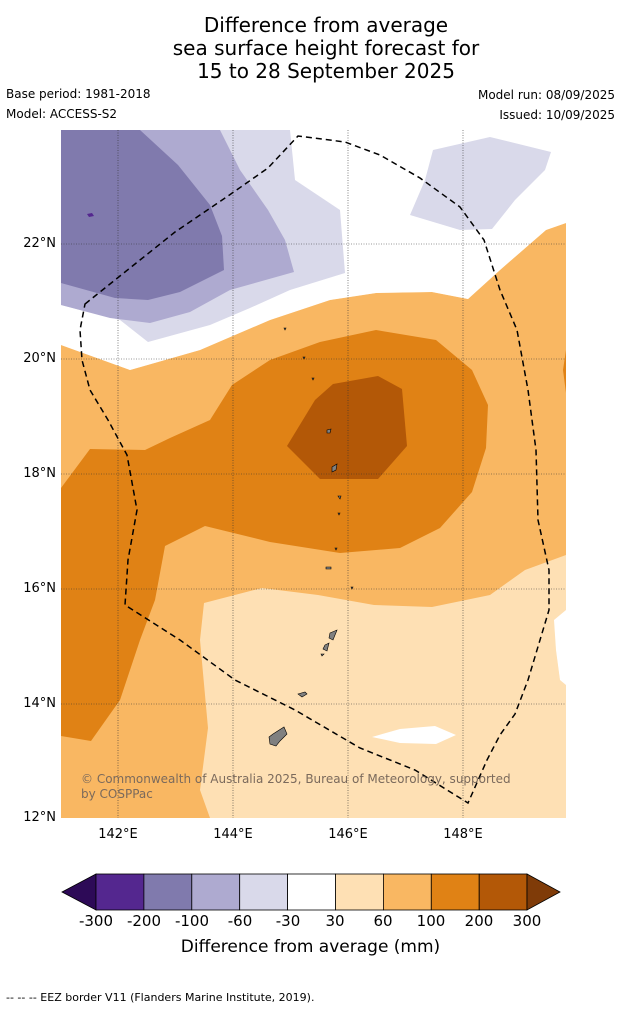 This screenshot has height=1011, width=621. What do you see at coordinates (285, 329) in the screenshot?
I see `island-farallon` at bounding box center [285, 329].